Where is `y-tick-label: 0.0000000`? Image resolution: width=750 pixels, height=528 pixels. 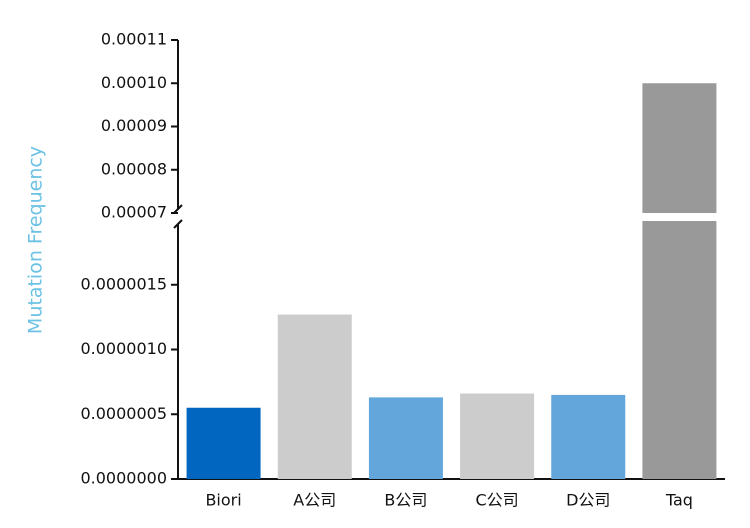
y-tick-label: 0.0000000 is located at coordinates (123, 478).